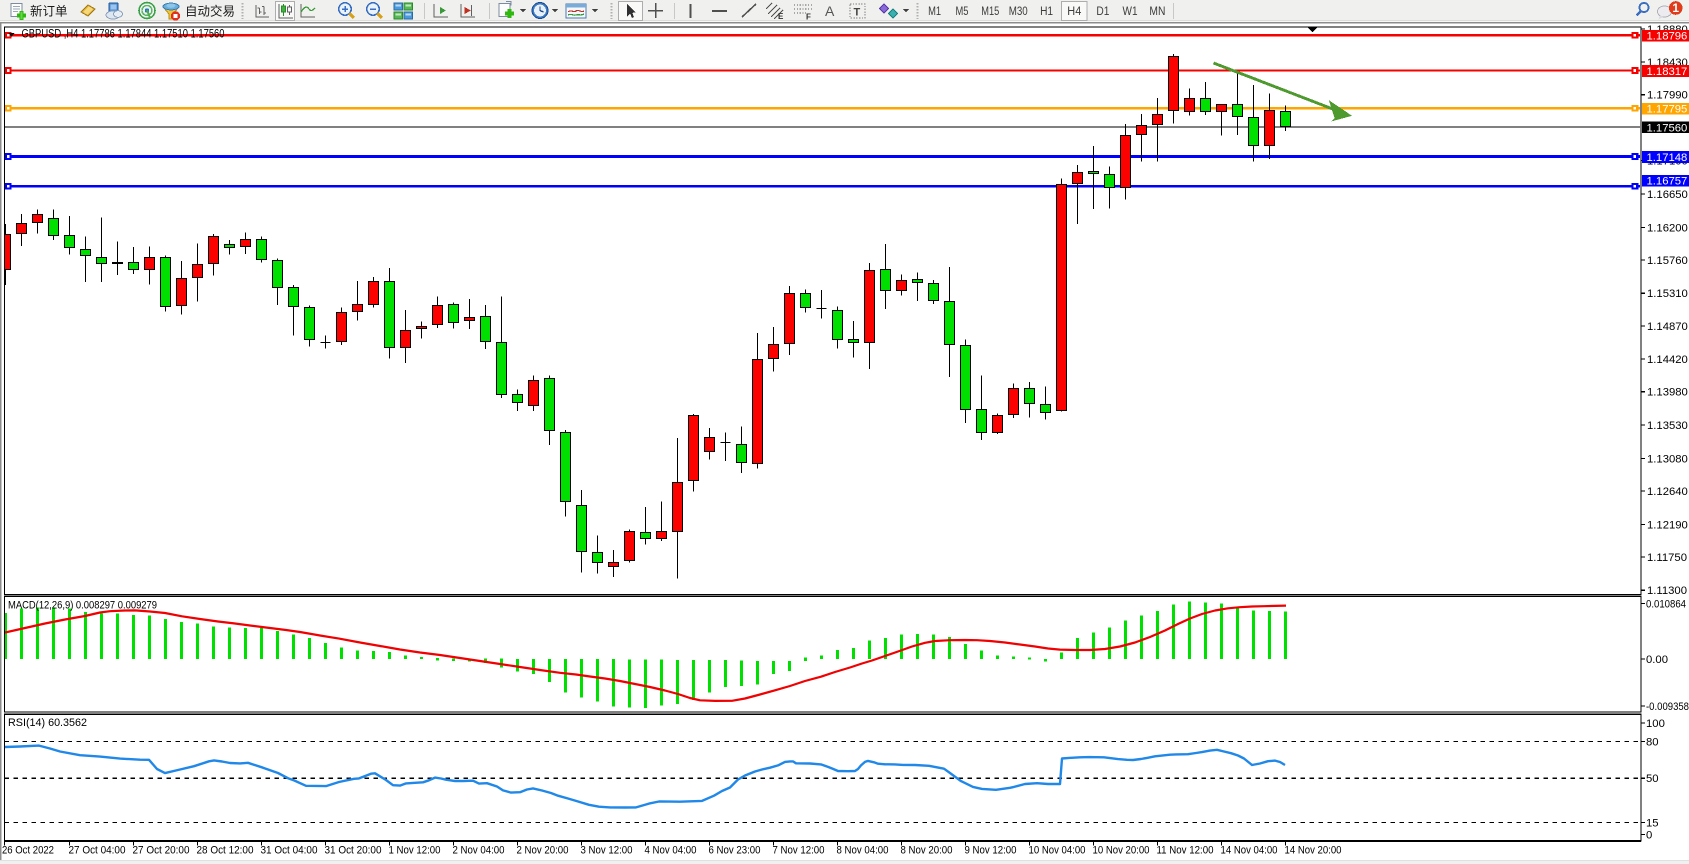  I want to click on svg-text: 31 Oct 20:00, so click(353, 851).